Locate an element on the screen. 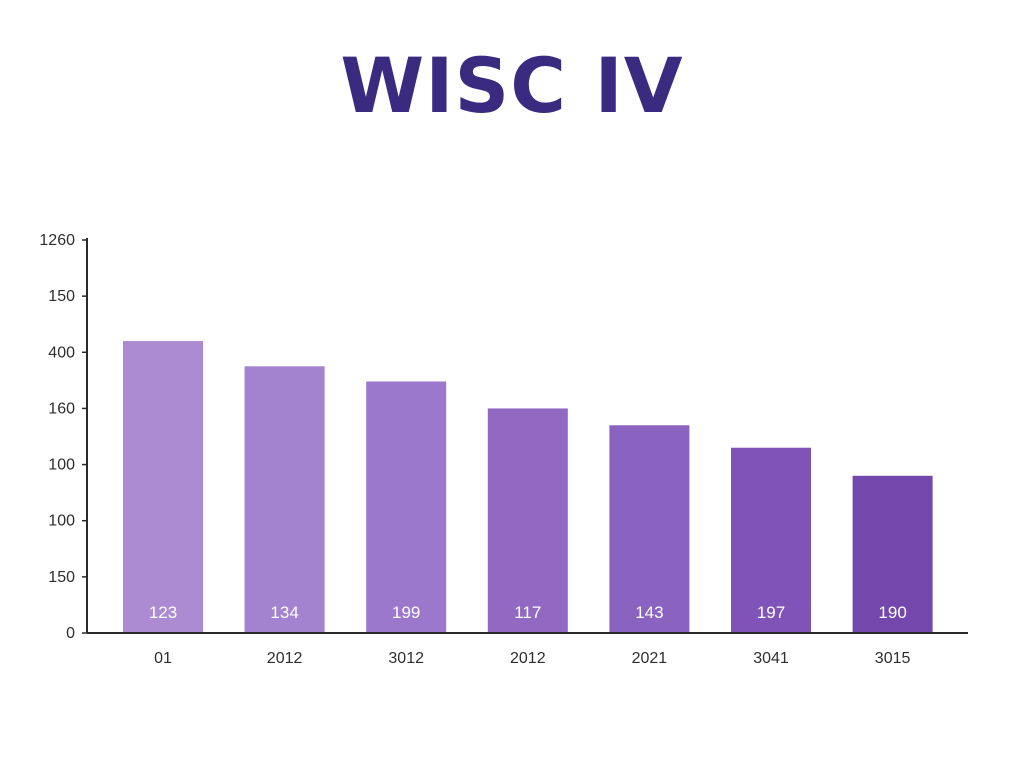 The height and width of the screenshot is (768, 1024). x-tick-label: 3015 is located at coordinates (893, 658).